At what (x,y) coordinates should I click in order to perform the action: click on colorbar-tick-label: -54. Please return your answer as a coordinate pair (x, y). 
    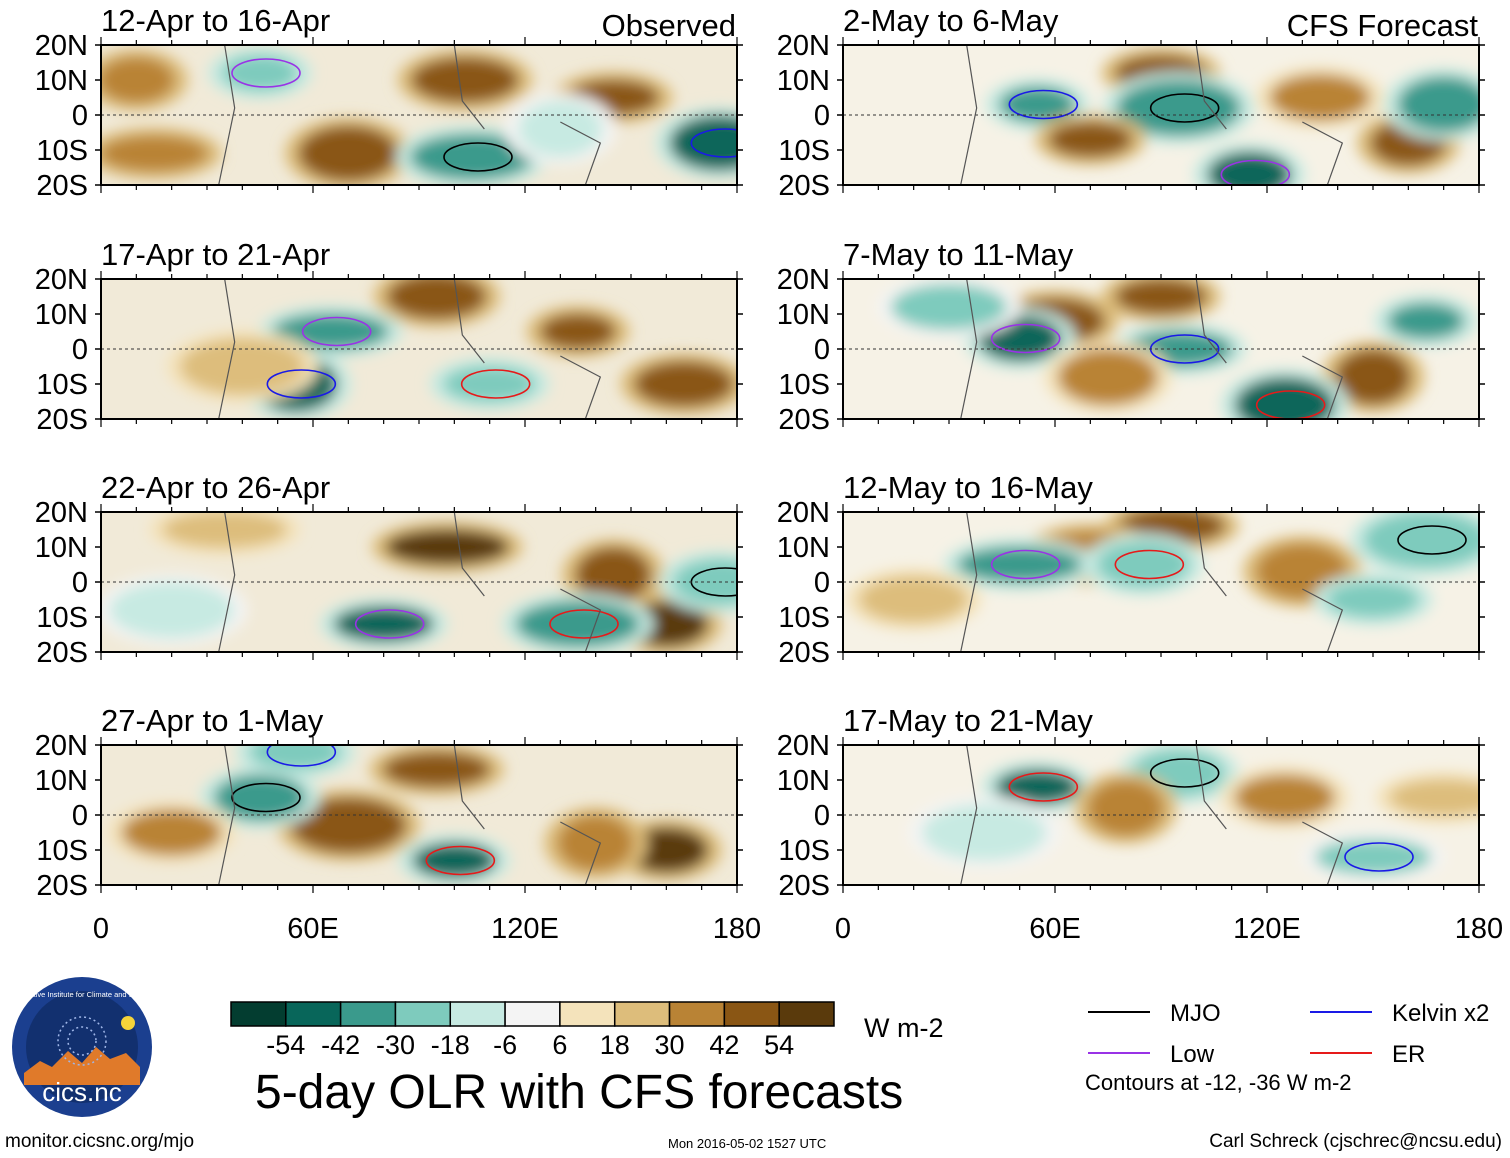
    Looking at the image, I should click on (285, 1045).